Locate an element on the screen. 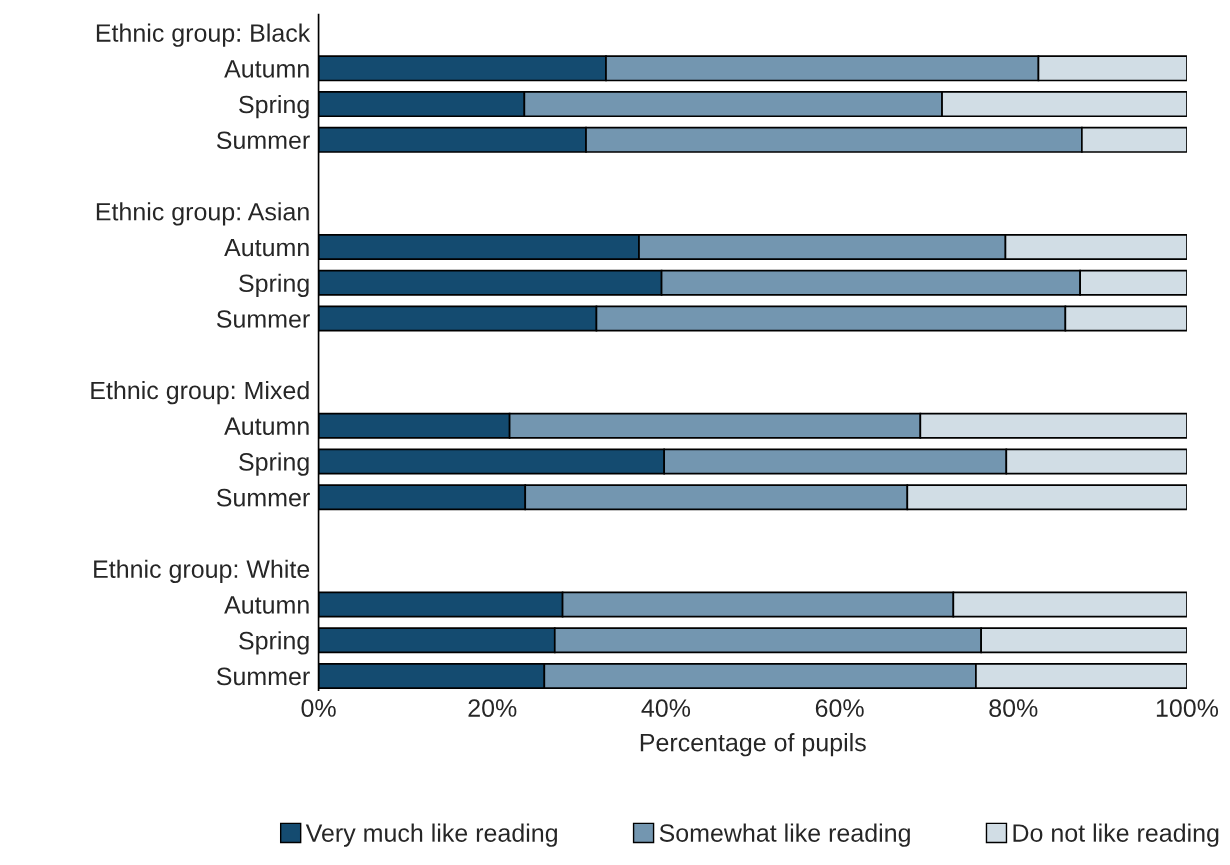 The height and width of the screenshot is (865, 1230). y-tick-label: Ethnic group: White is located at coordinates (202, 571).